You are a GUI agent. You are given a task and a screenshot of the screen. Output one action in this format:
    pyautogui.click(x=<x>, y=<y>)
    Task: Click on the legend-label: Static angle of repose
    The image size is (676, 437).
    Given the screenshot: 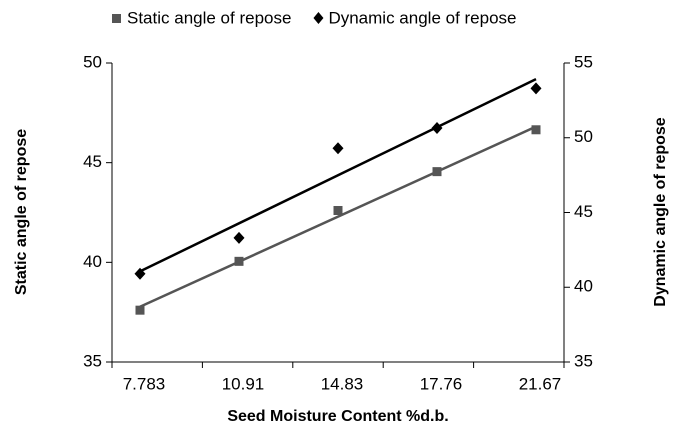 What is the action you would take?
    pyautogui.click(x=209, y=17)
    